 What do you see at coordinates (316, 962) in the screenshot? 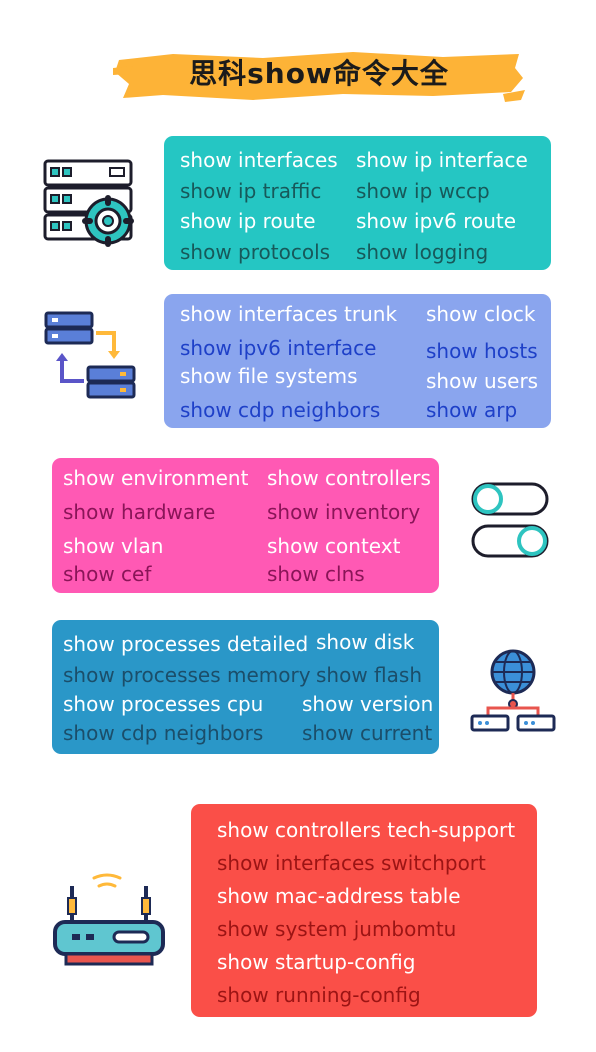
I see `command-item: show startup-config` at bounding box center [316, 962].